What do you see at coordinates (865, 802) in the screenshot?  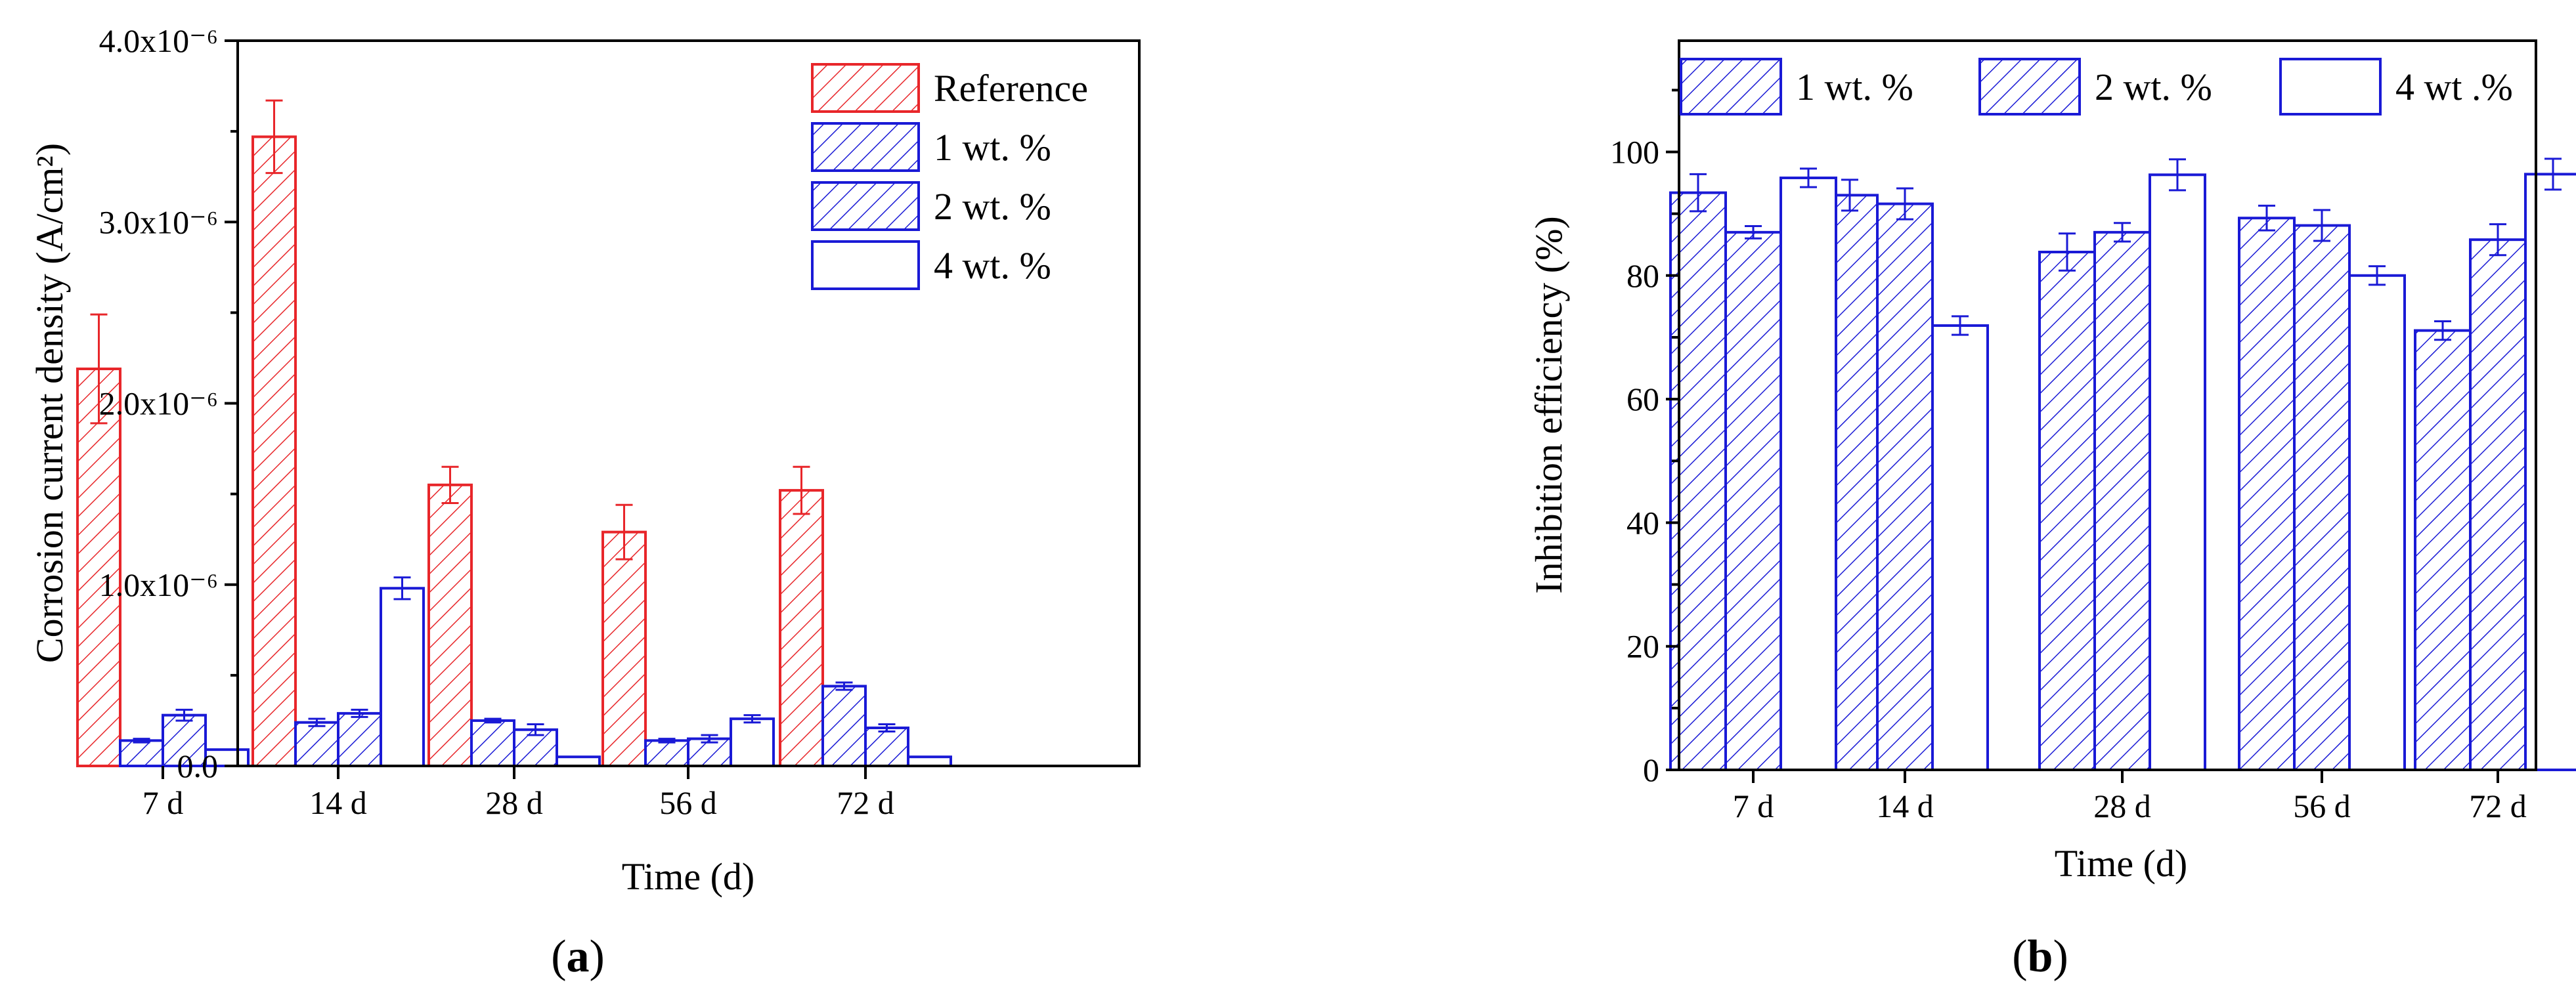 I see `chart-a-x-tick-label: 72 d` at bounding box center [865, 802].